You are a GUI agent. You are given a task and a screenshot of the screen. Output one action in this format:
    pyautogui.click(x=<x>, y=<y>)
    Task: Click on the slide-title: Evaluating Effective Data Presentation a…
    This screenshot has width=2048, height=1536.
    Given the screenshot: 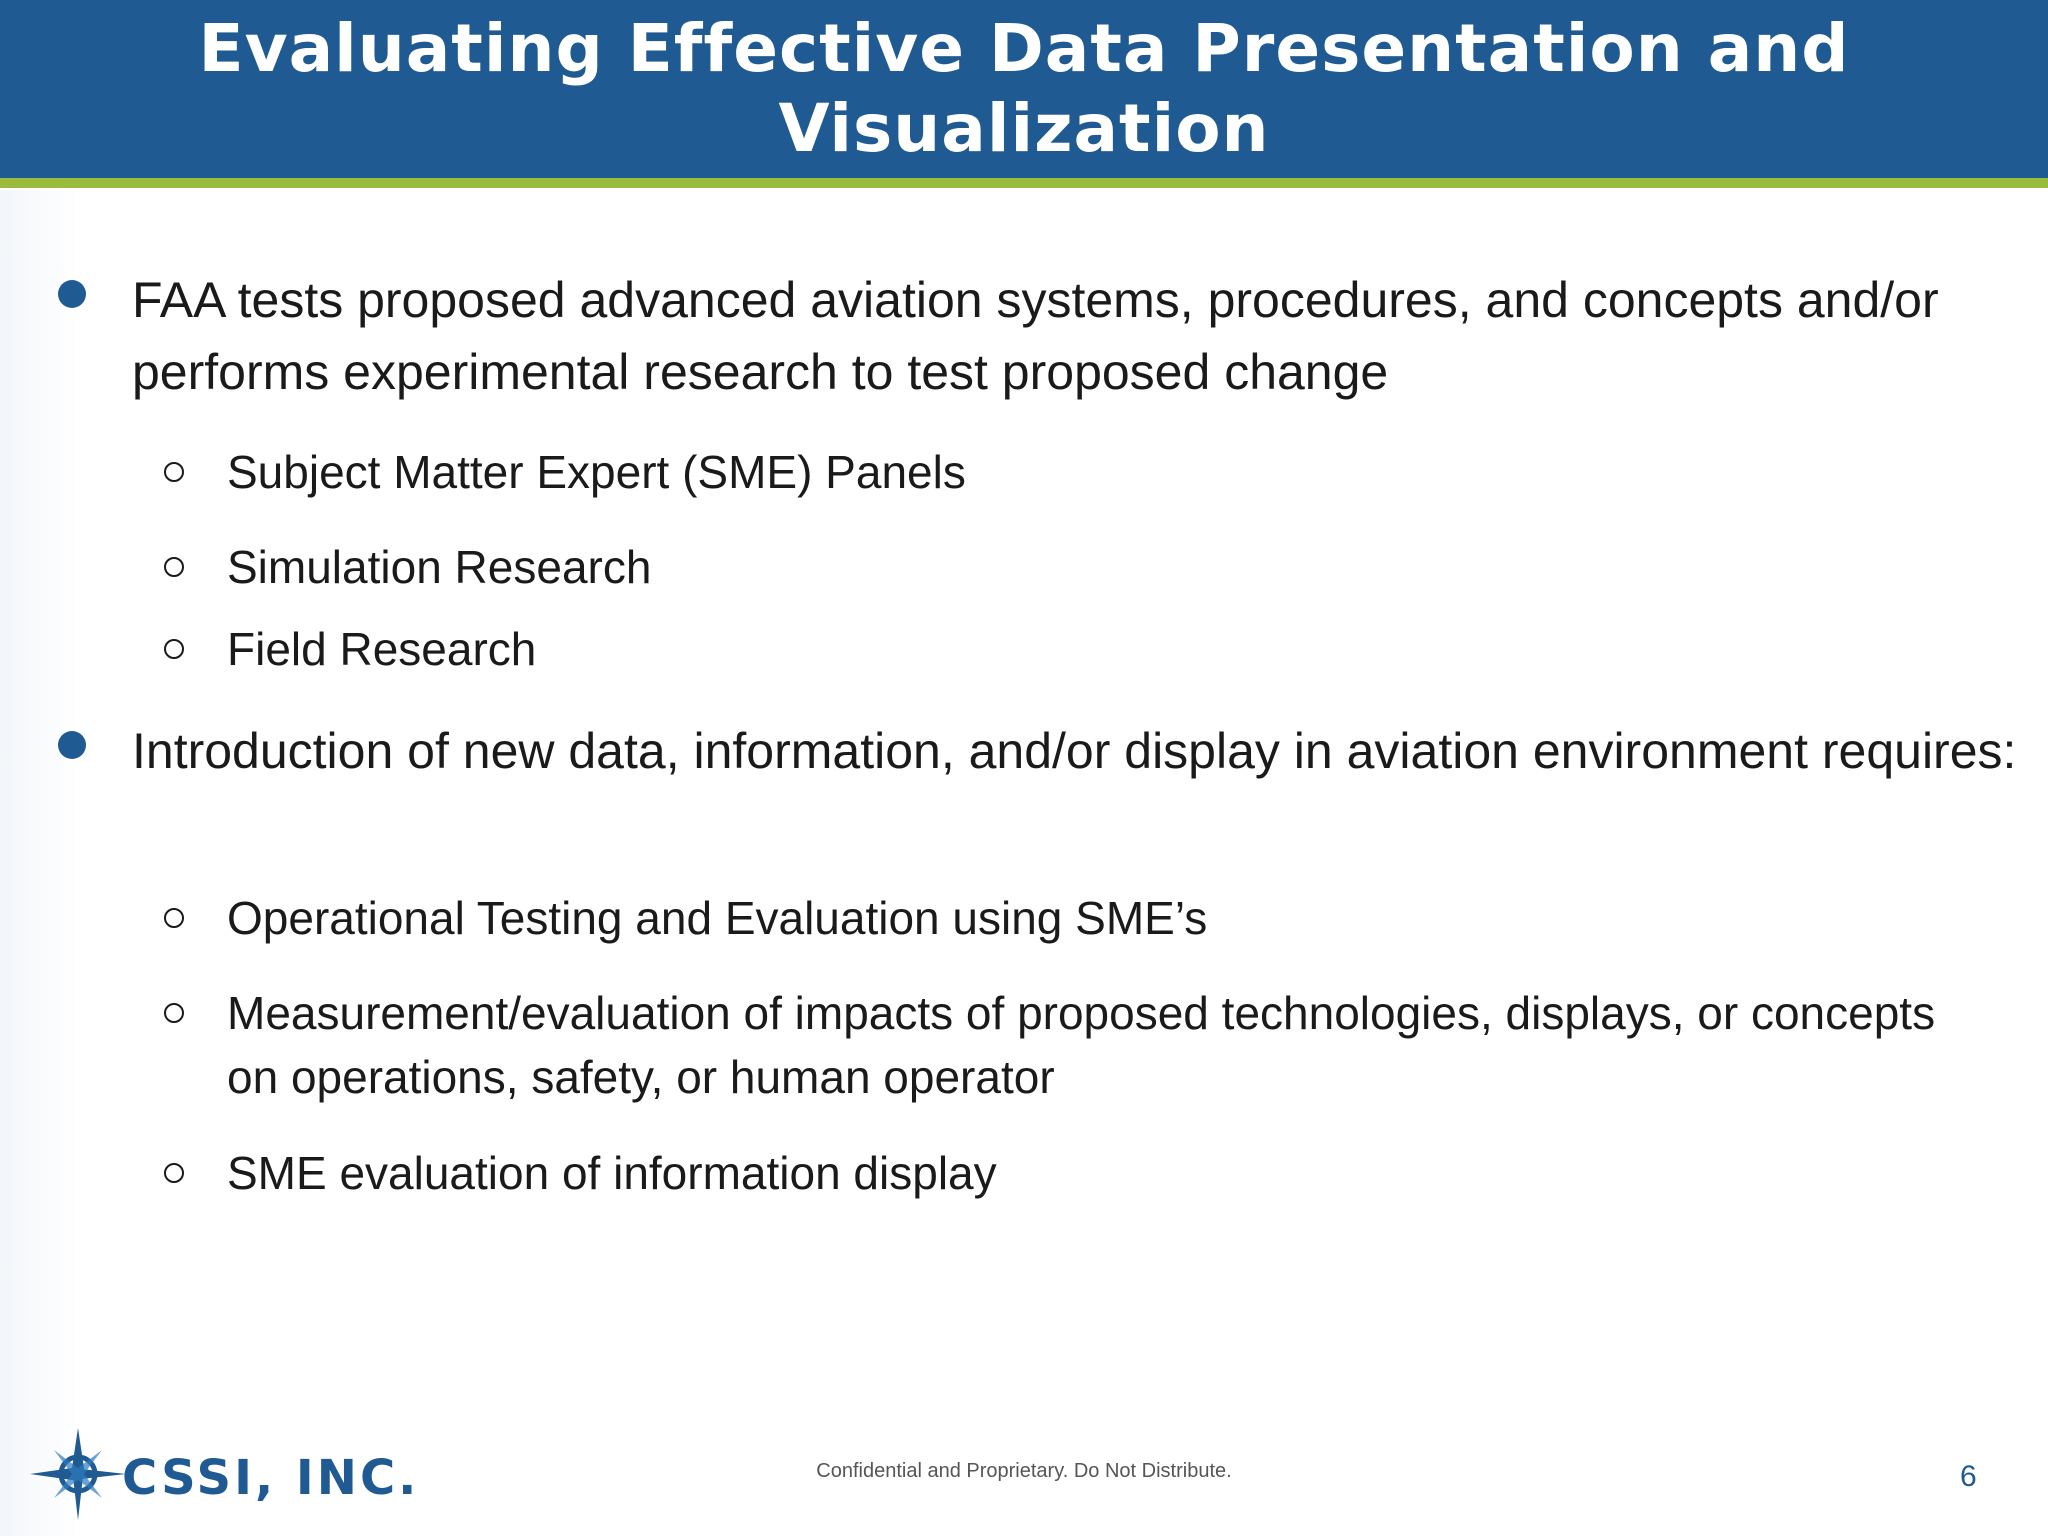 What is the action you would take?
    pyautogui.click(x=1024, y=88)
    